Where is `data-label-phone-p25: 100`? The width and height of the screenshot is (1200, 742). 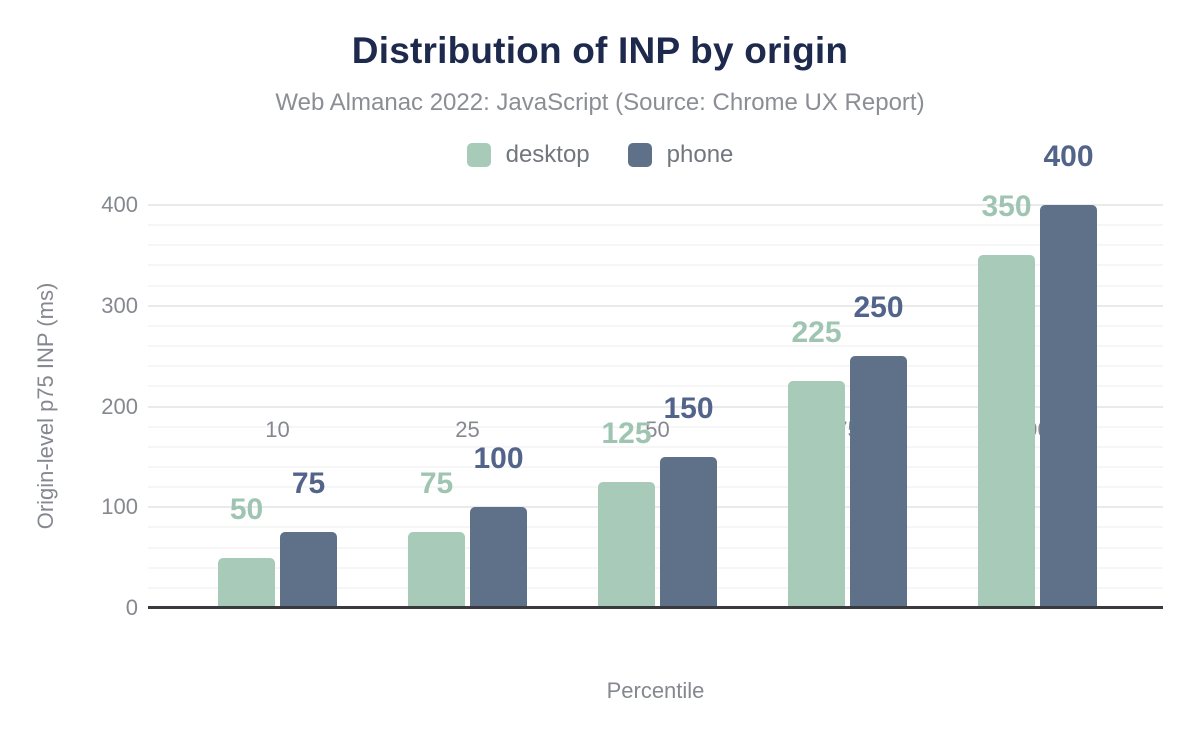 data-label-phone-p25: 100 is located at coordinates (498, 459).